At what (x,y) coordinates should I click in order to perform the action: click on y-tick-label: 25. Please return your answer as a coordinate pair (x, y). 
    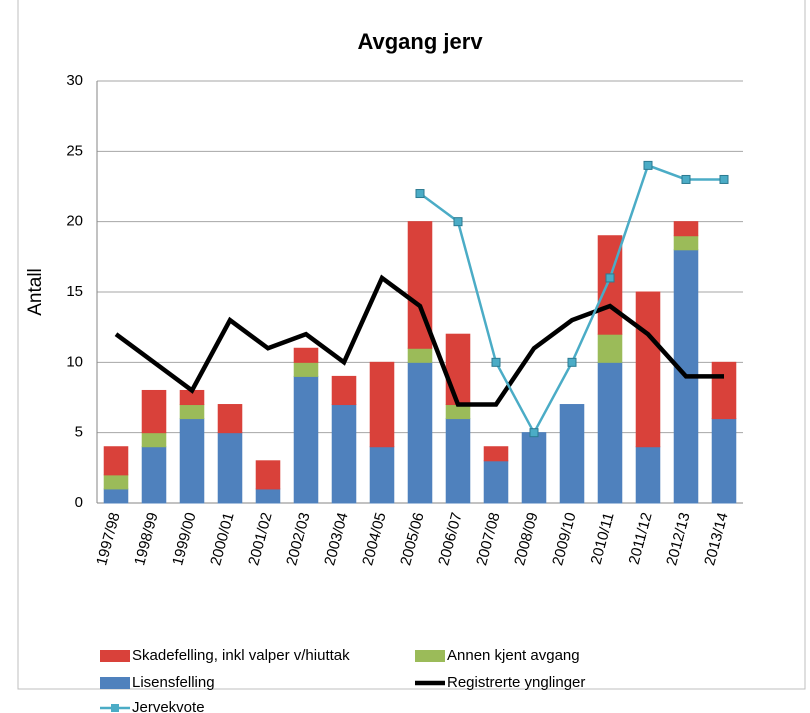
    Looking at the image, I should click on (74, 150).